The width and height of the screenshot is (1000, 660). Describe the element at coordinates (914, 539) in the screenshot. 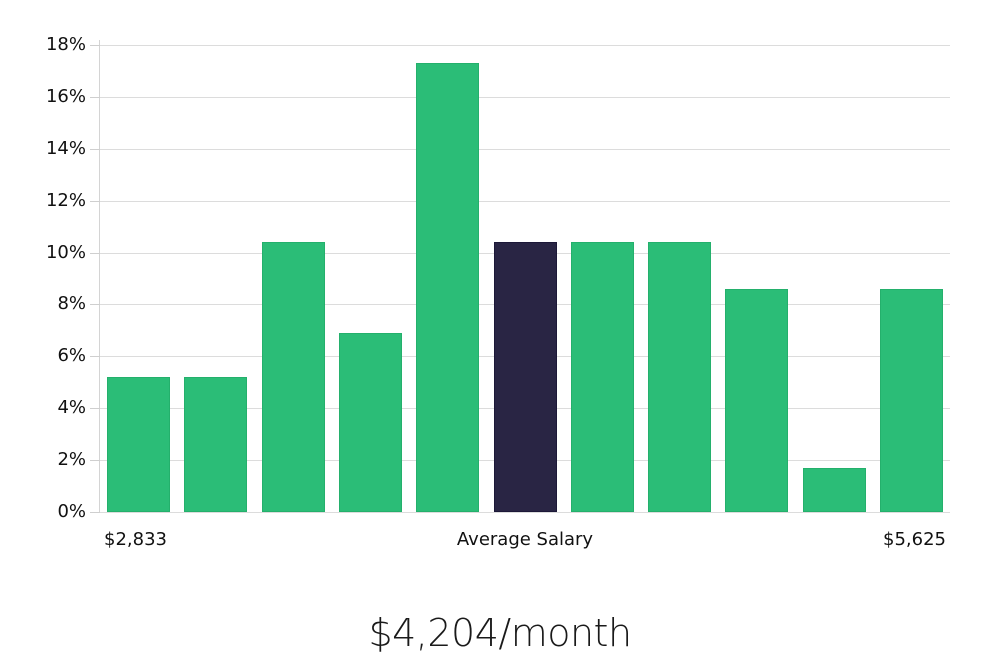

I see `x-max-label: $5,625` at that location.